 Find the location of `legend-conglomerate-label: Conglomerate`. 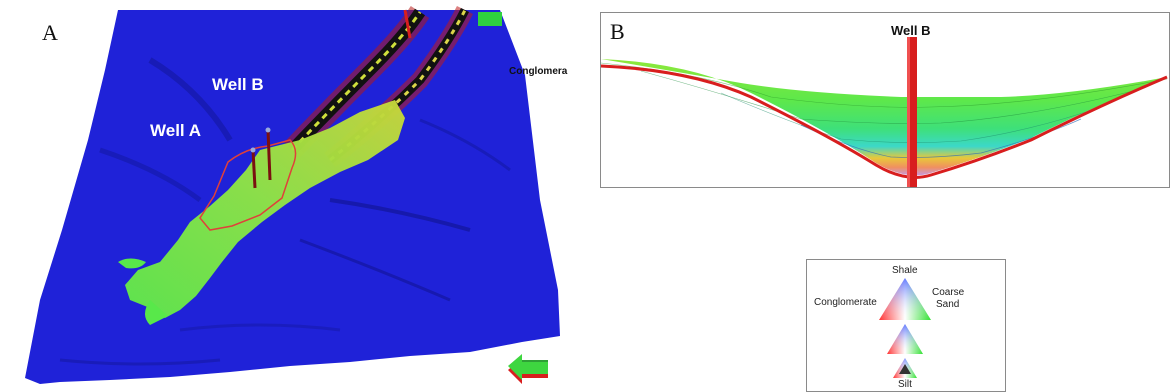

legend-conglomerate-label: Conglomerate is located at coordinates (845, 302).